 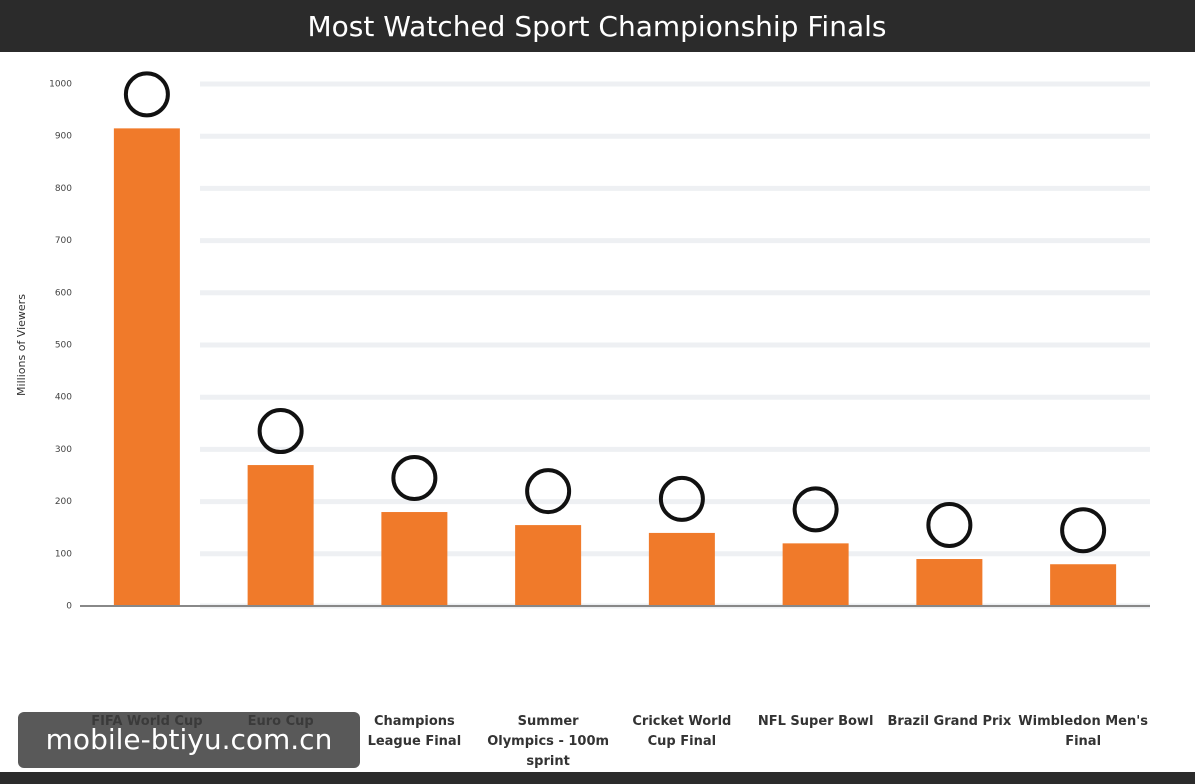 I want to click on y-tick-label: 600, so click(x=63, y=293).